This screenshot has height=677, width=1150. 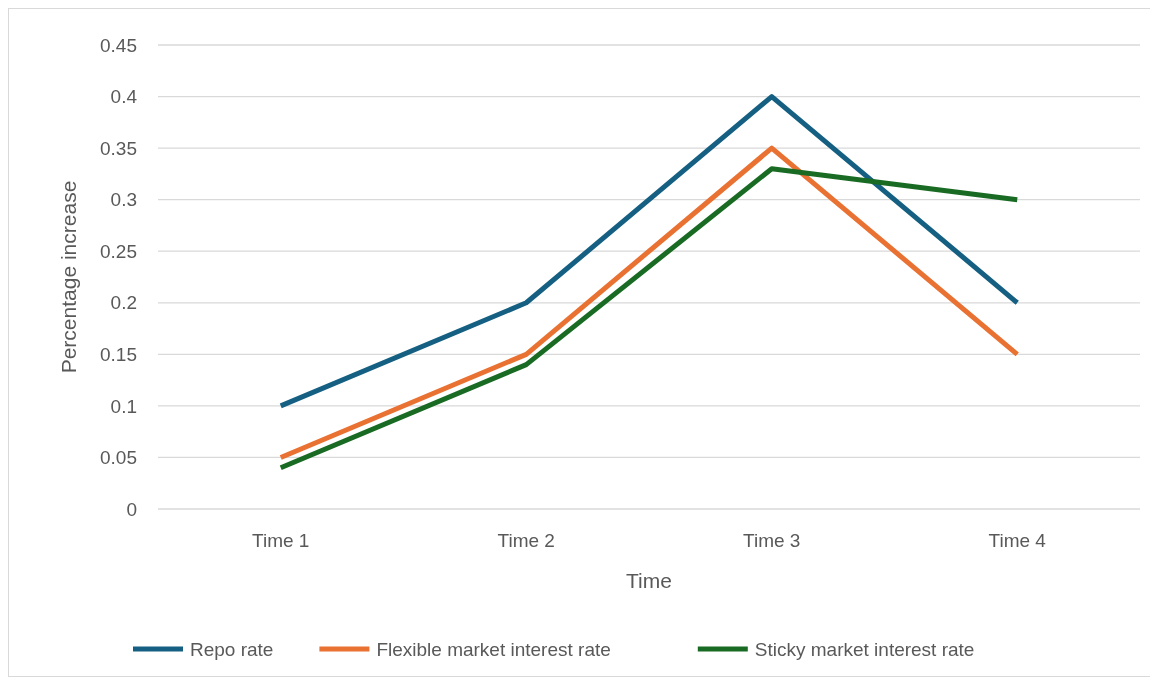 I want to click on y-tick-label: 0, so click(x=131, y=509).